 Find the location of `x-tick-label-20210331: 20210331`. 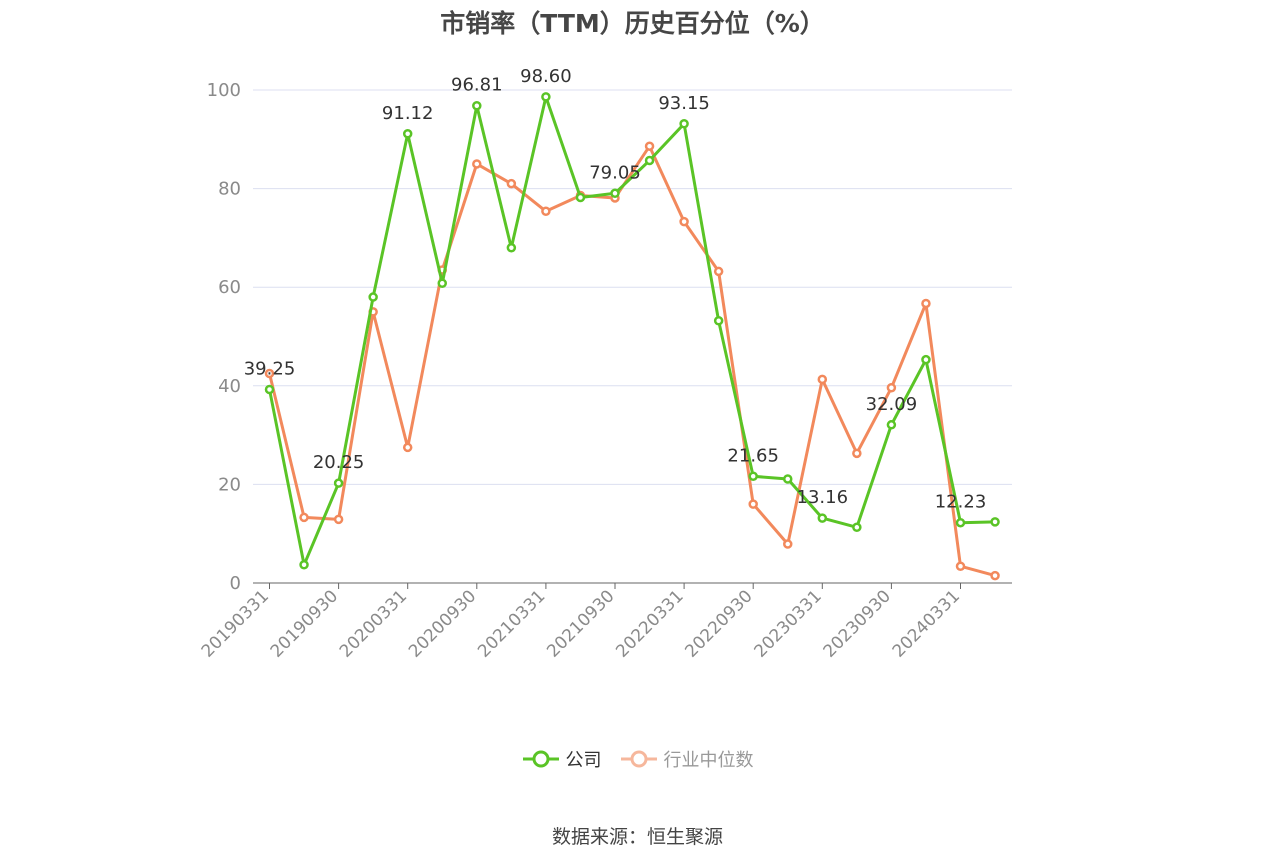

x-tick-label-20210331: 20210331 is located at coordinates (511, 623).